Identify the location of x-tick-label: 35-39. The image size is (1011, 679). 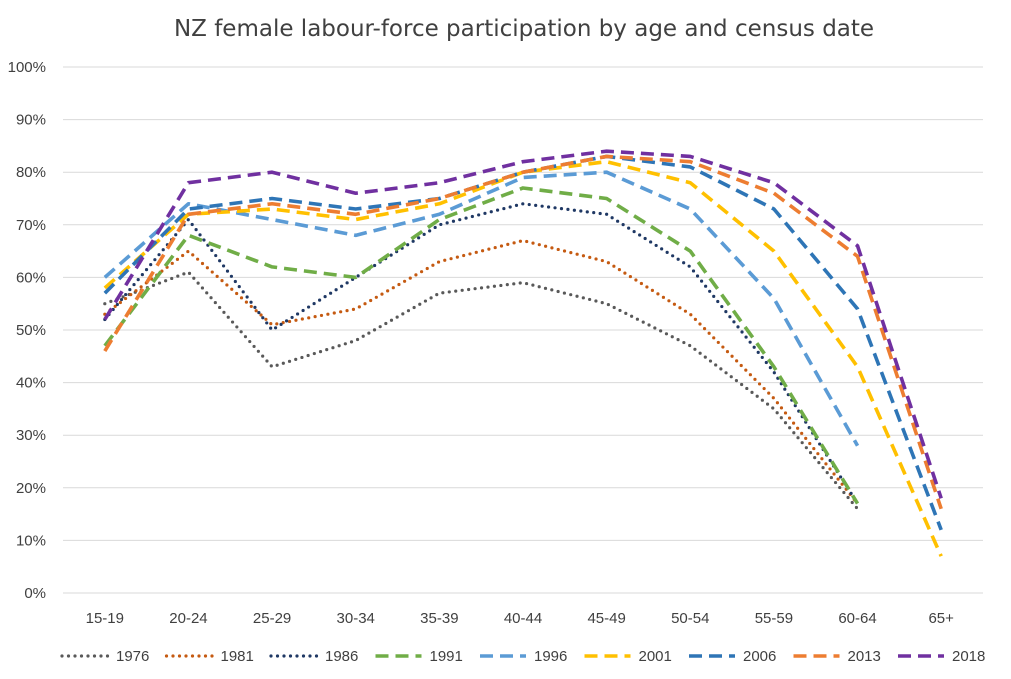
(439, 618).